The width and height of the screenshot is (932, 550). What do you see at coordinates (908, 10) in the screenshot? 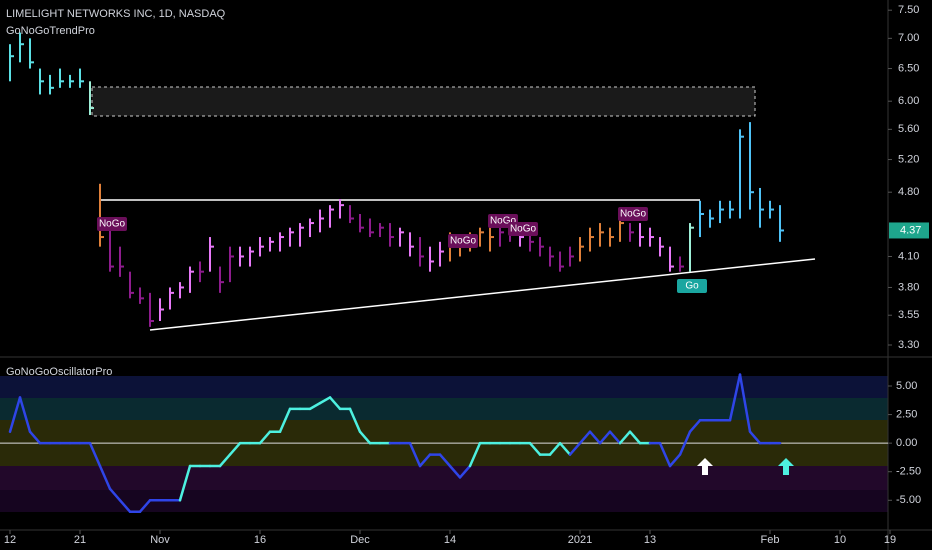
I see `y-tick-label: 7.50` at bounding box center [908, 10].